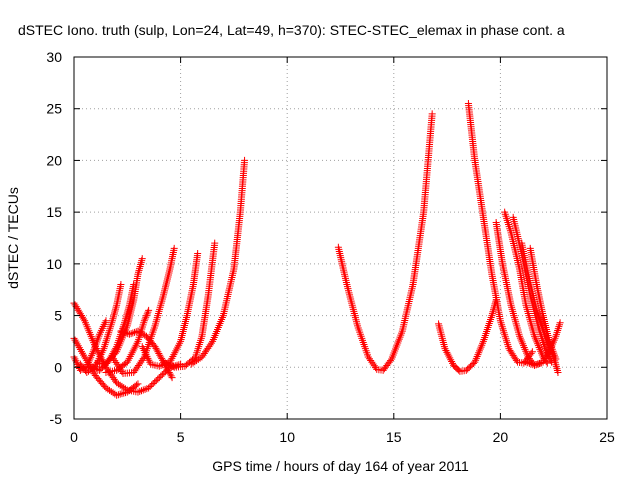 This screenshot has width=640, height=480. Describe the element at coordinates (287, 437) in the screenshot. I see `x-tick-label: 10` at that location.